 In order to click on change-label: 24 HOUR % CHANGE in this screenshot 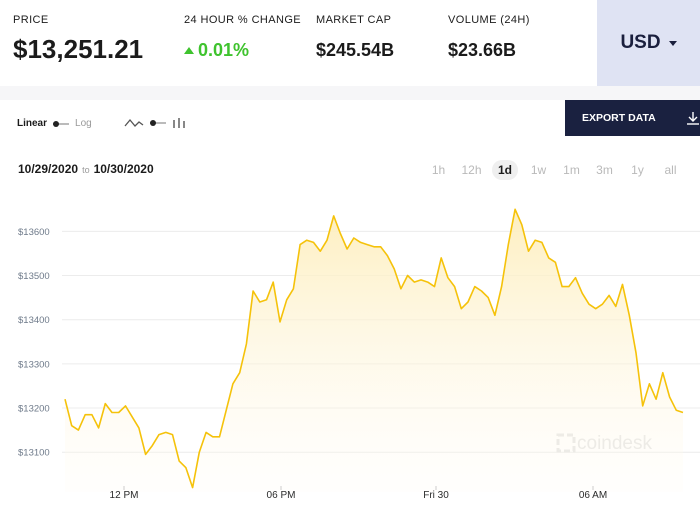, I will do `click(243, 20)`.